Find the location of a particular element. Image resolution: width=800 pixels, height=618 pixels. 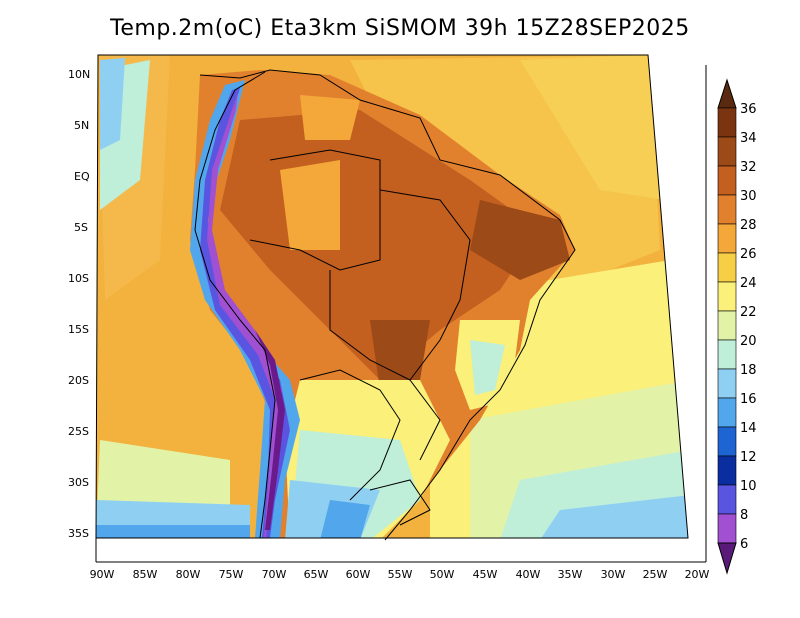

lon-label: 85W is located at coordinates (145, 574).